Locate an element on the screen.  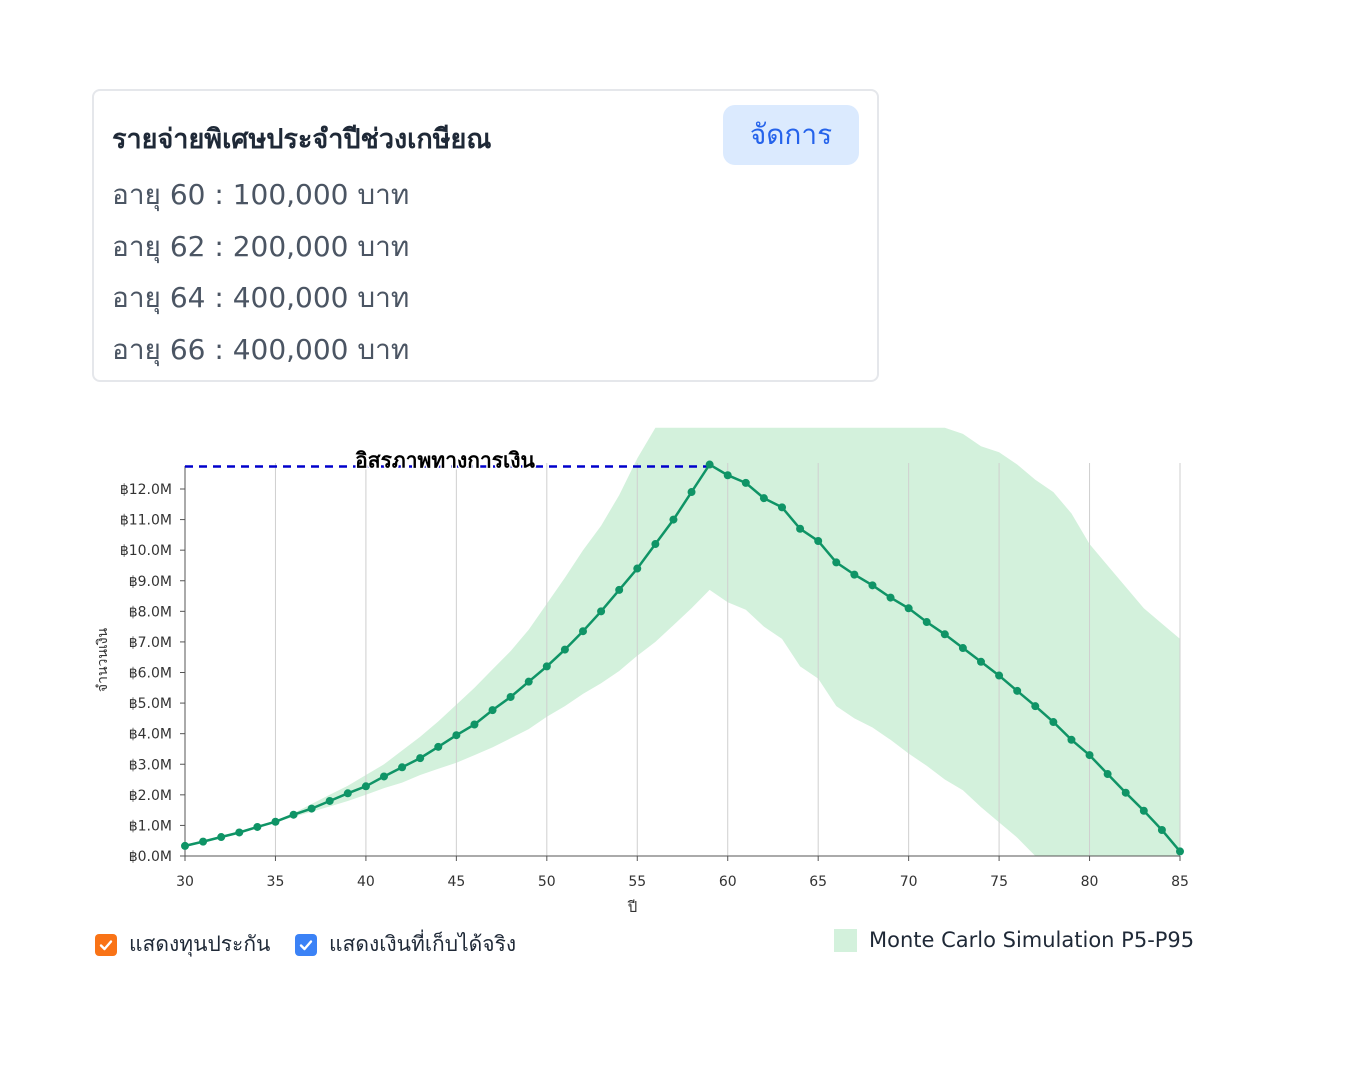
card-title: รายจ่ายพิเศษประจำปีช่วงเกษียณ is located at coordinates (302, 139).